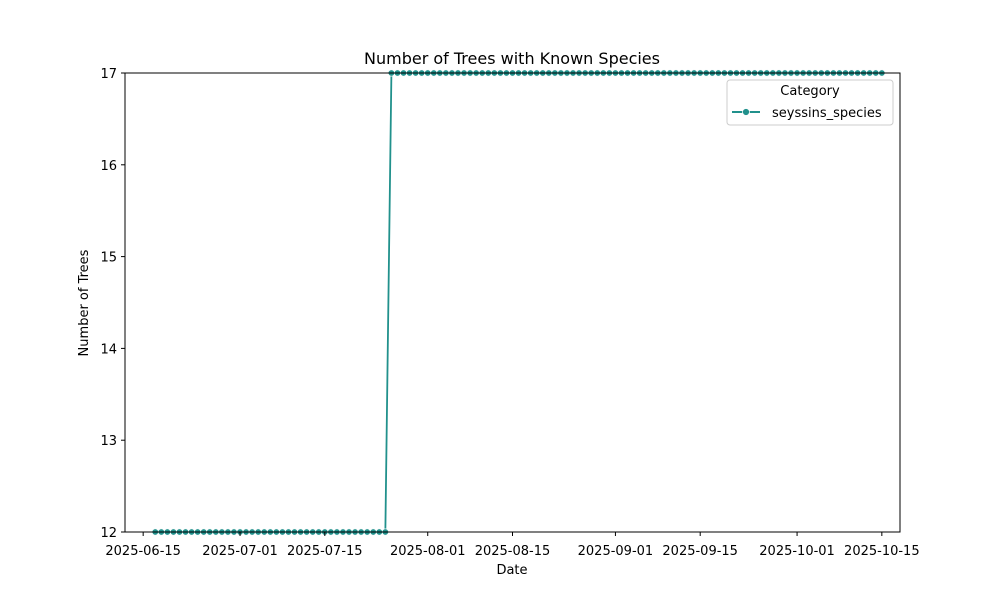 This screenshot has height=600, width=1000. I want to click on y-tick-label: 14, so click(108, 349).